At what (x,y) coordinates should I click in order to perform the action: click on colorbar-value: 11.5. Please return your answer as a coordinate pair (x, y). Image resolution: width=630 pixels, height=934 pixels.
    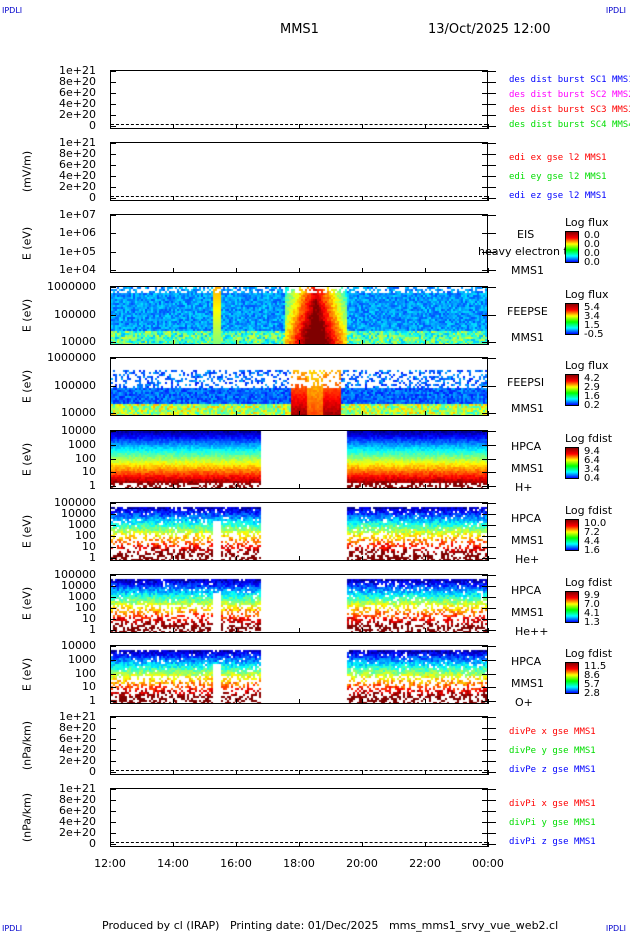
    Looking at the image, I should click on (595, 666).